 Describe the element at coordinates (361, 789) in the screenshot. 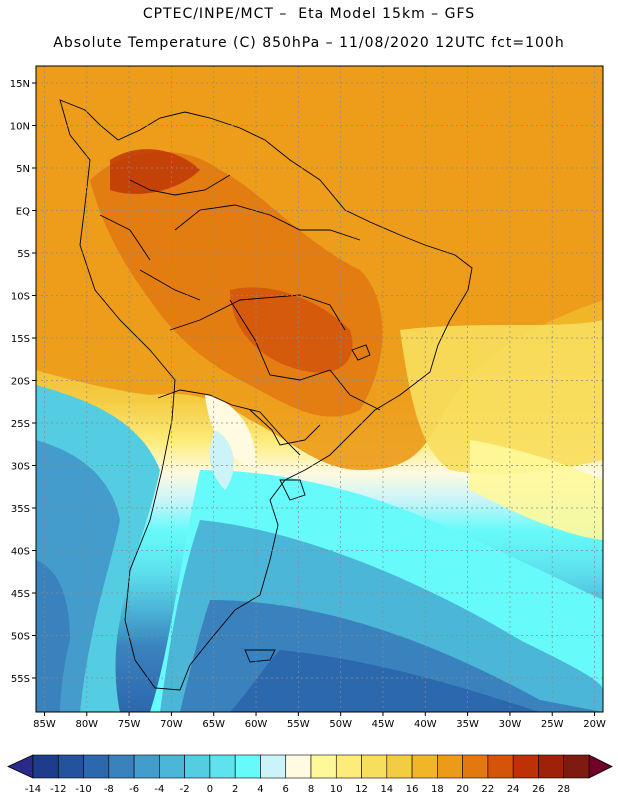

I see `colorbar-label: 12` at that location.